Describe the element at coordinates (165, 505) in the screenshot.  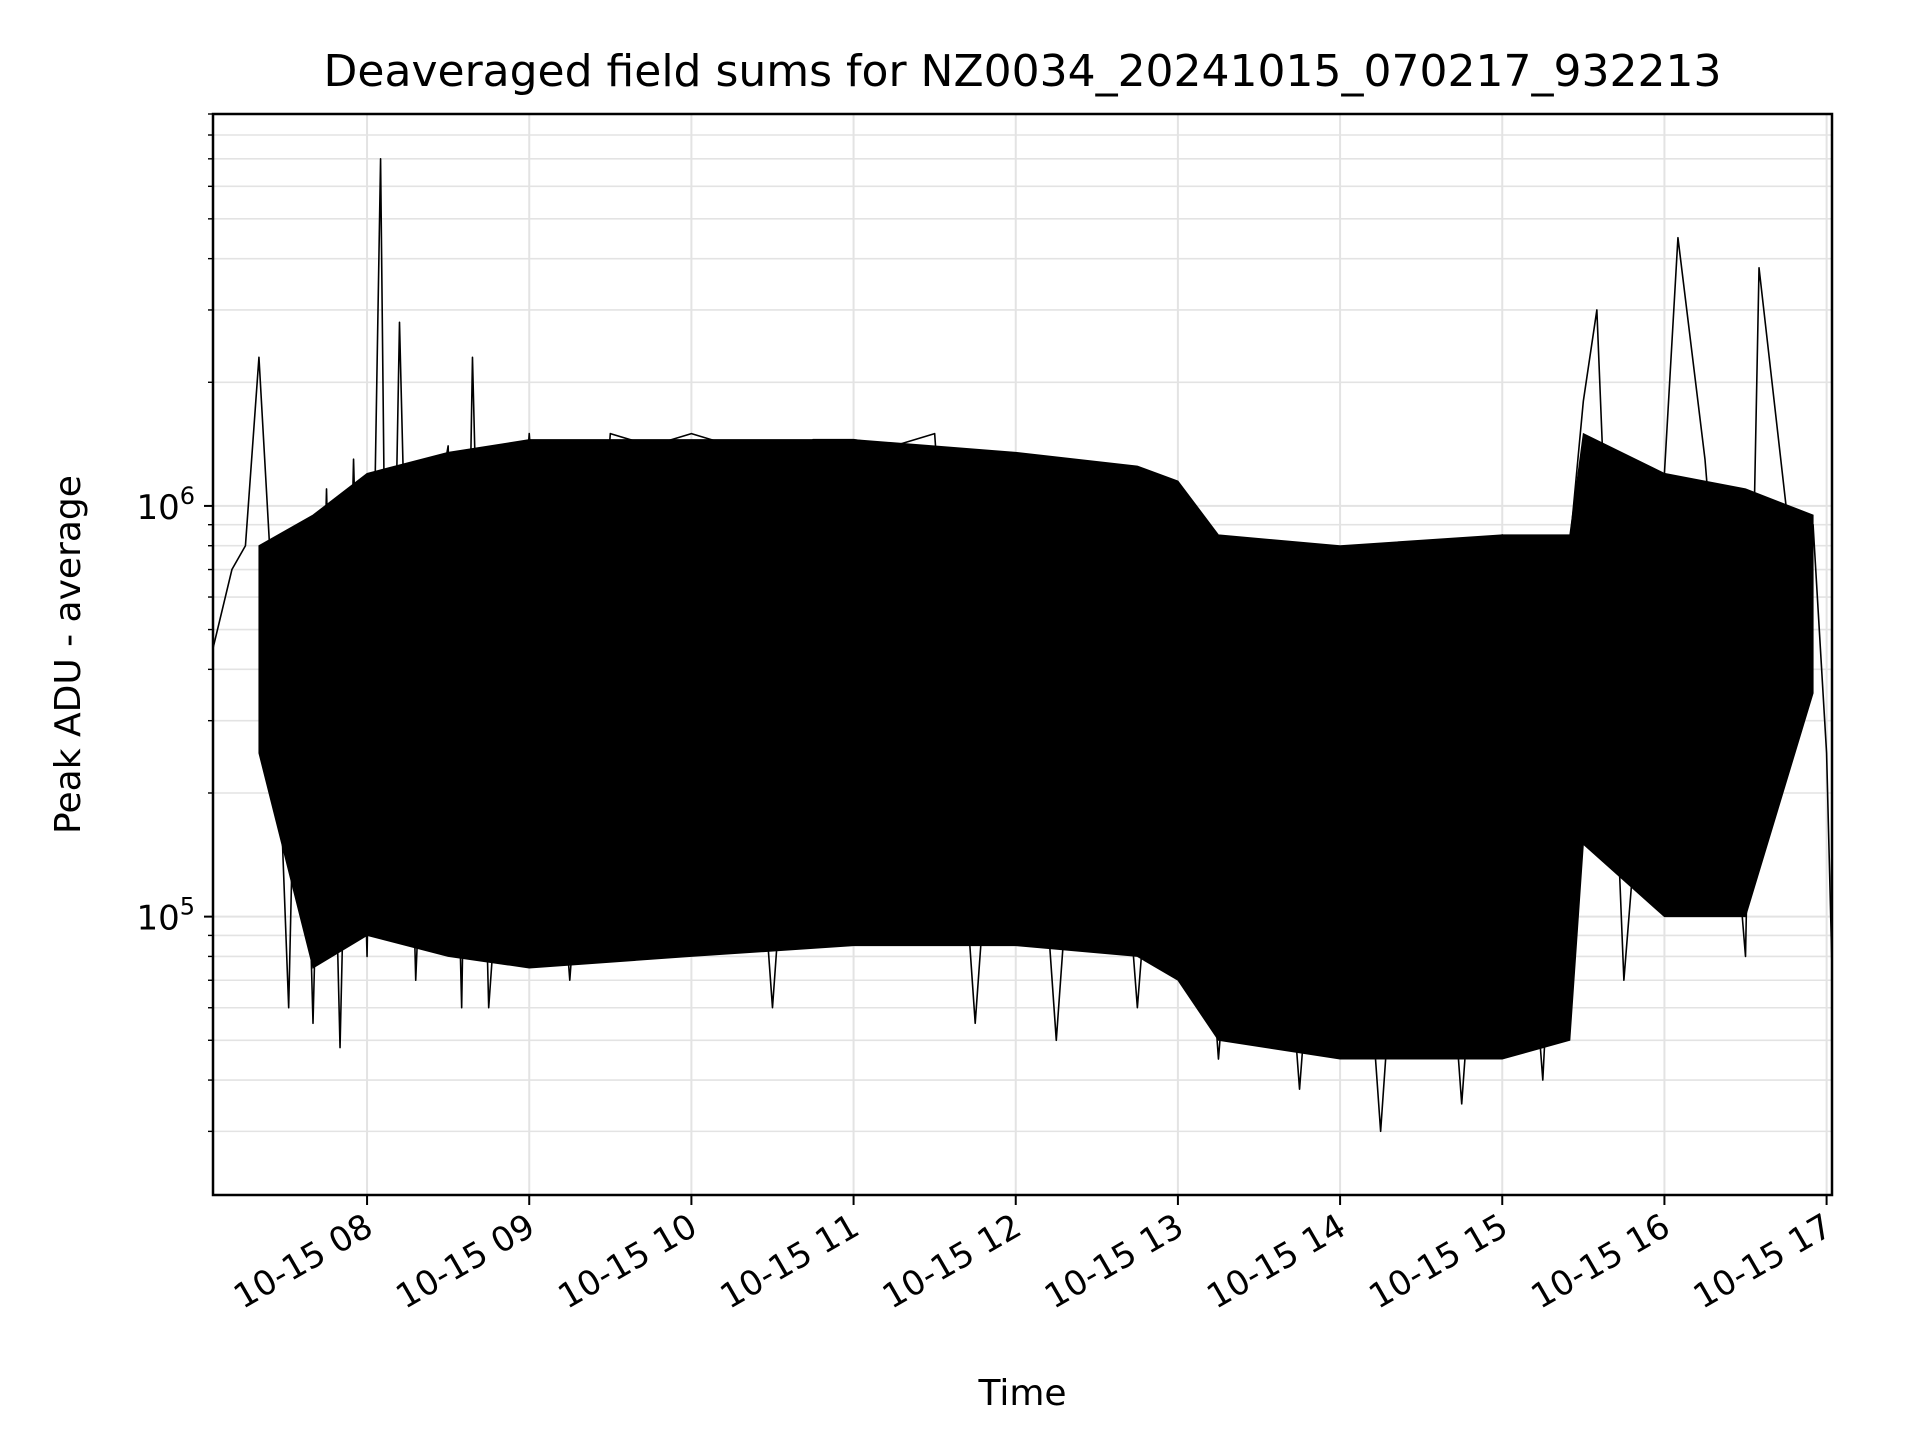
I see `y-tick-label: 10⁶` at that location.